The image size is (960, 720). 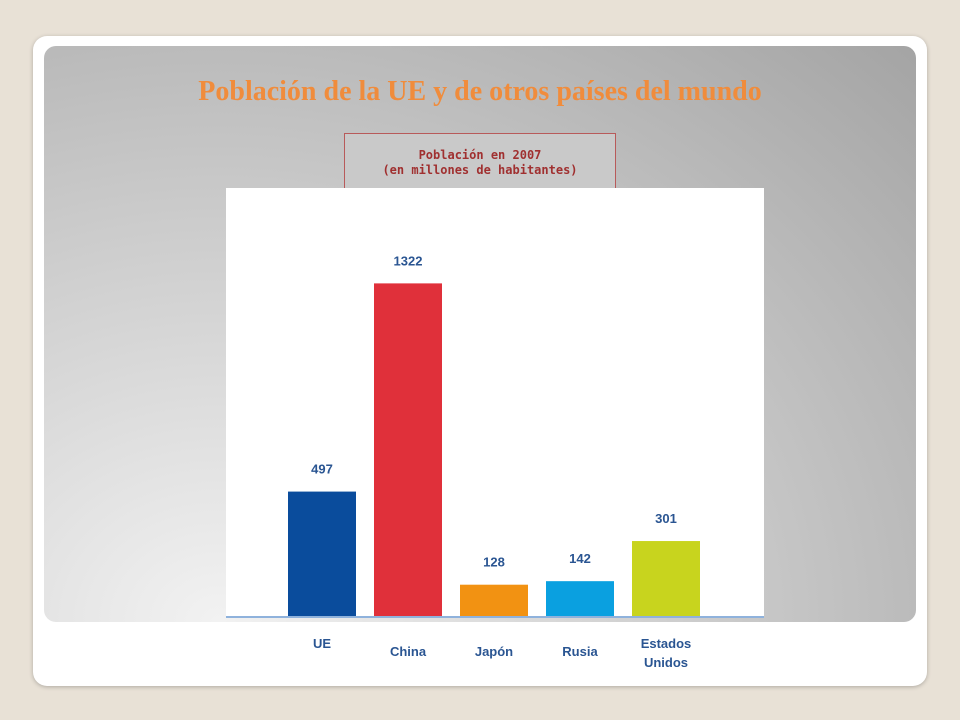 I want to click on bar-estados-unidos, so click(x=666, y=579).